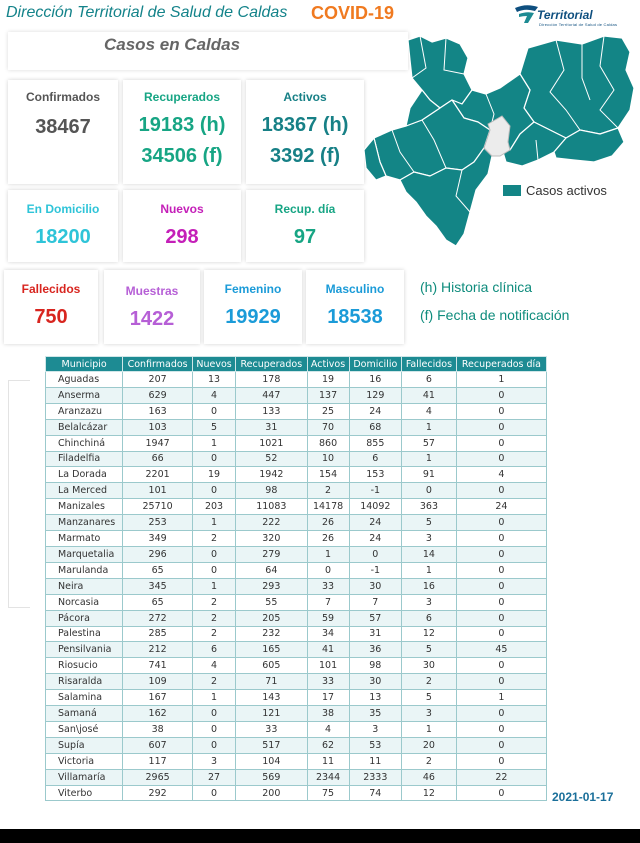 Image resolution: width=640 pixels, height=843 pixels. Describe the element at coordinates (19, 494) in the screenshot. I see `background-frame` at that location.